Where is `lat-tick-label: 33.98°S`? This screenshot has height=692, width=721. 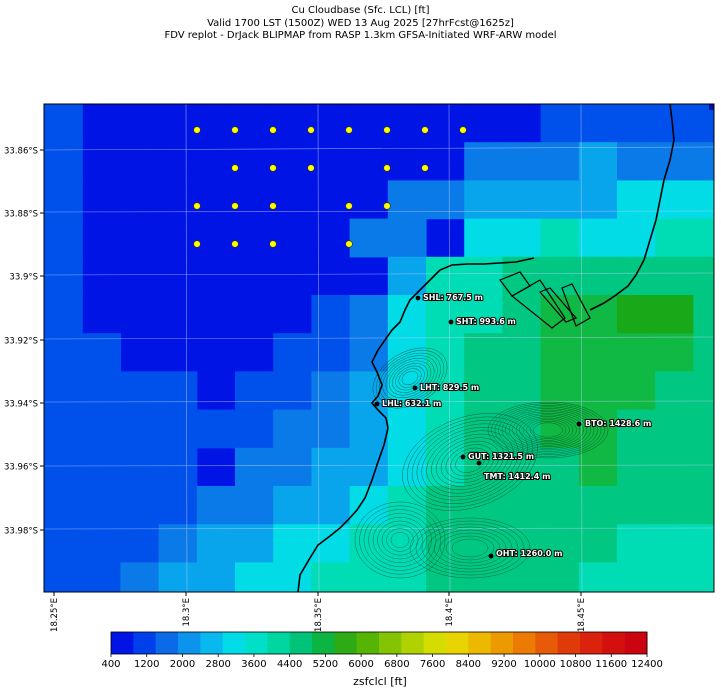 lat-tick-label: 33.98°S is located at coordinates (21, 532).